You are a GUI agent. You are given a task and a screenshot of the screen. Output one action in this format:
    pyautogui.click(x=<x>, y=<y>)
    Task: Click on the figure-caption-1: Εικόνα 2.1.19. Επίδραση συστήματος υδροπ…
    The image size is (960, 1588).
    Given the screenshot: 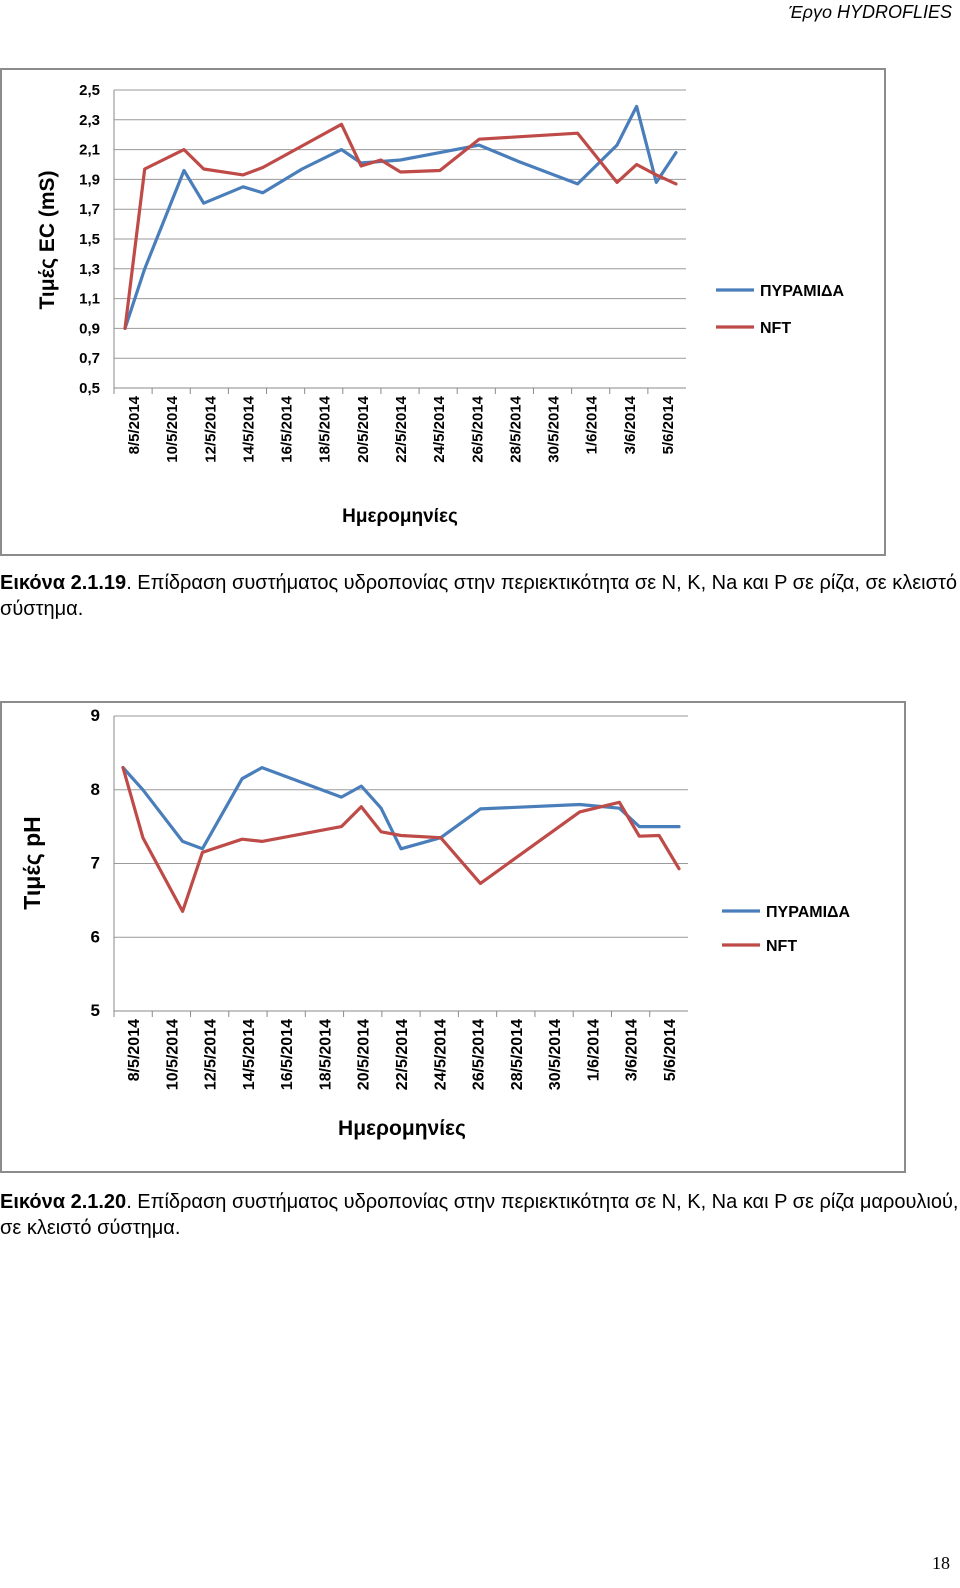 What is the action you would take?
    pyautogui.click(x=480, y=596)
    